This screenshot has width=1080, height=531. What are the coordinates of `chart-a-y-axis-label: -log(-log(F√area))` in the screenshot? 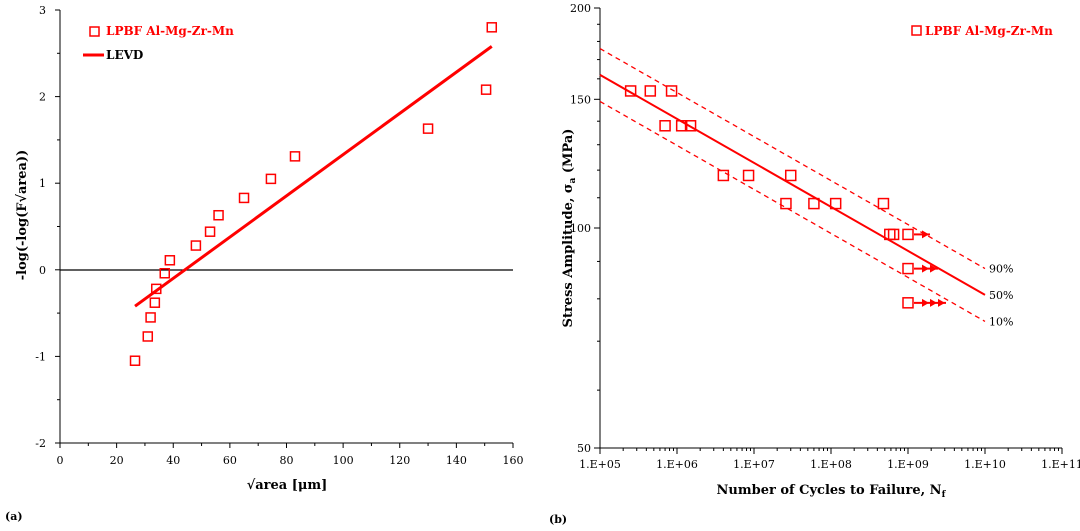 It's located at (22, 215).